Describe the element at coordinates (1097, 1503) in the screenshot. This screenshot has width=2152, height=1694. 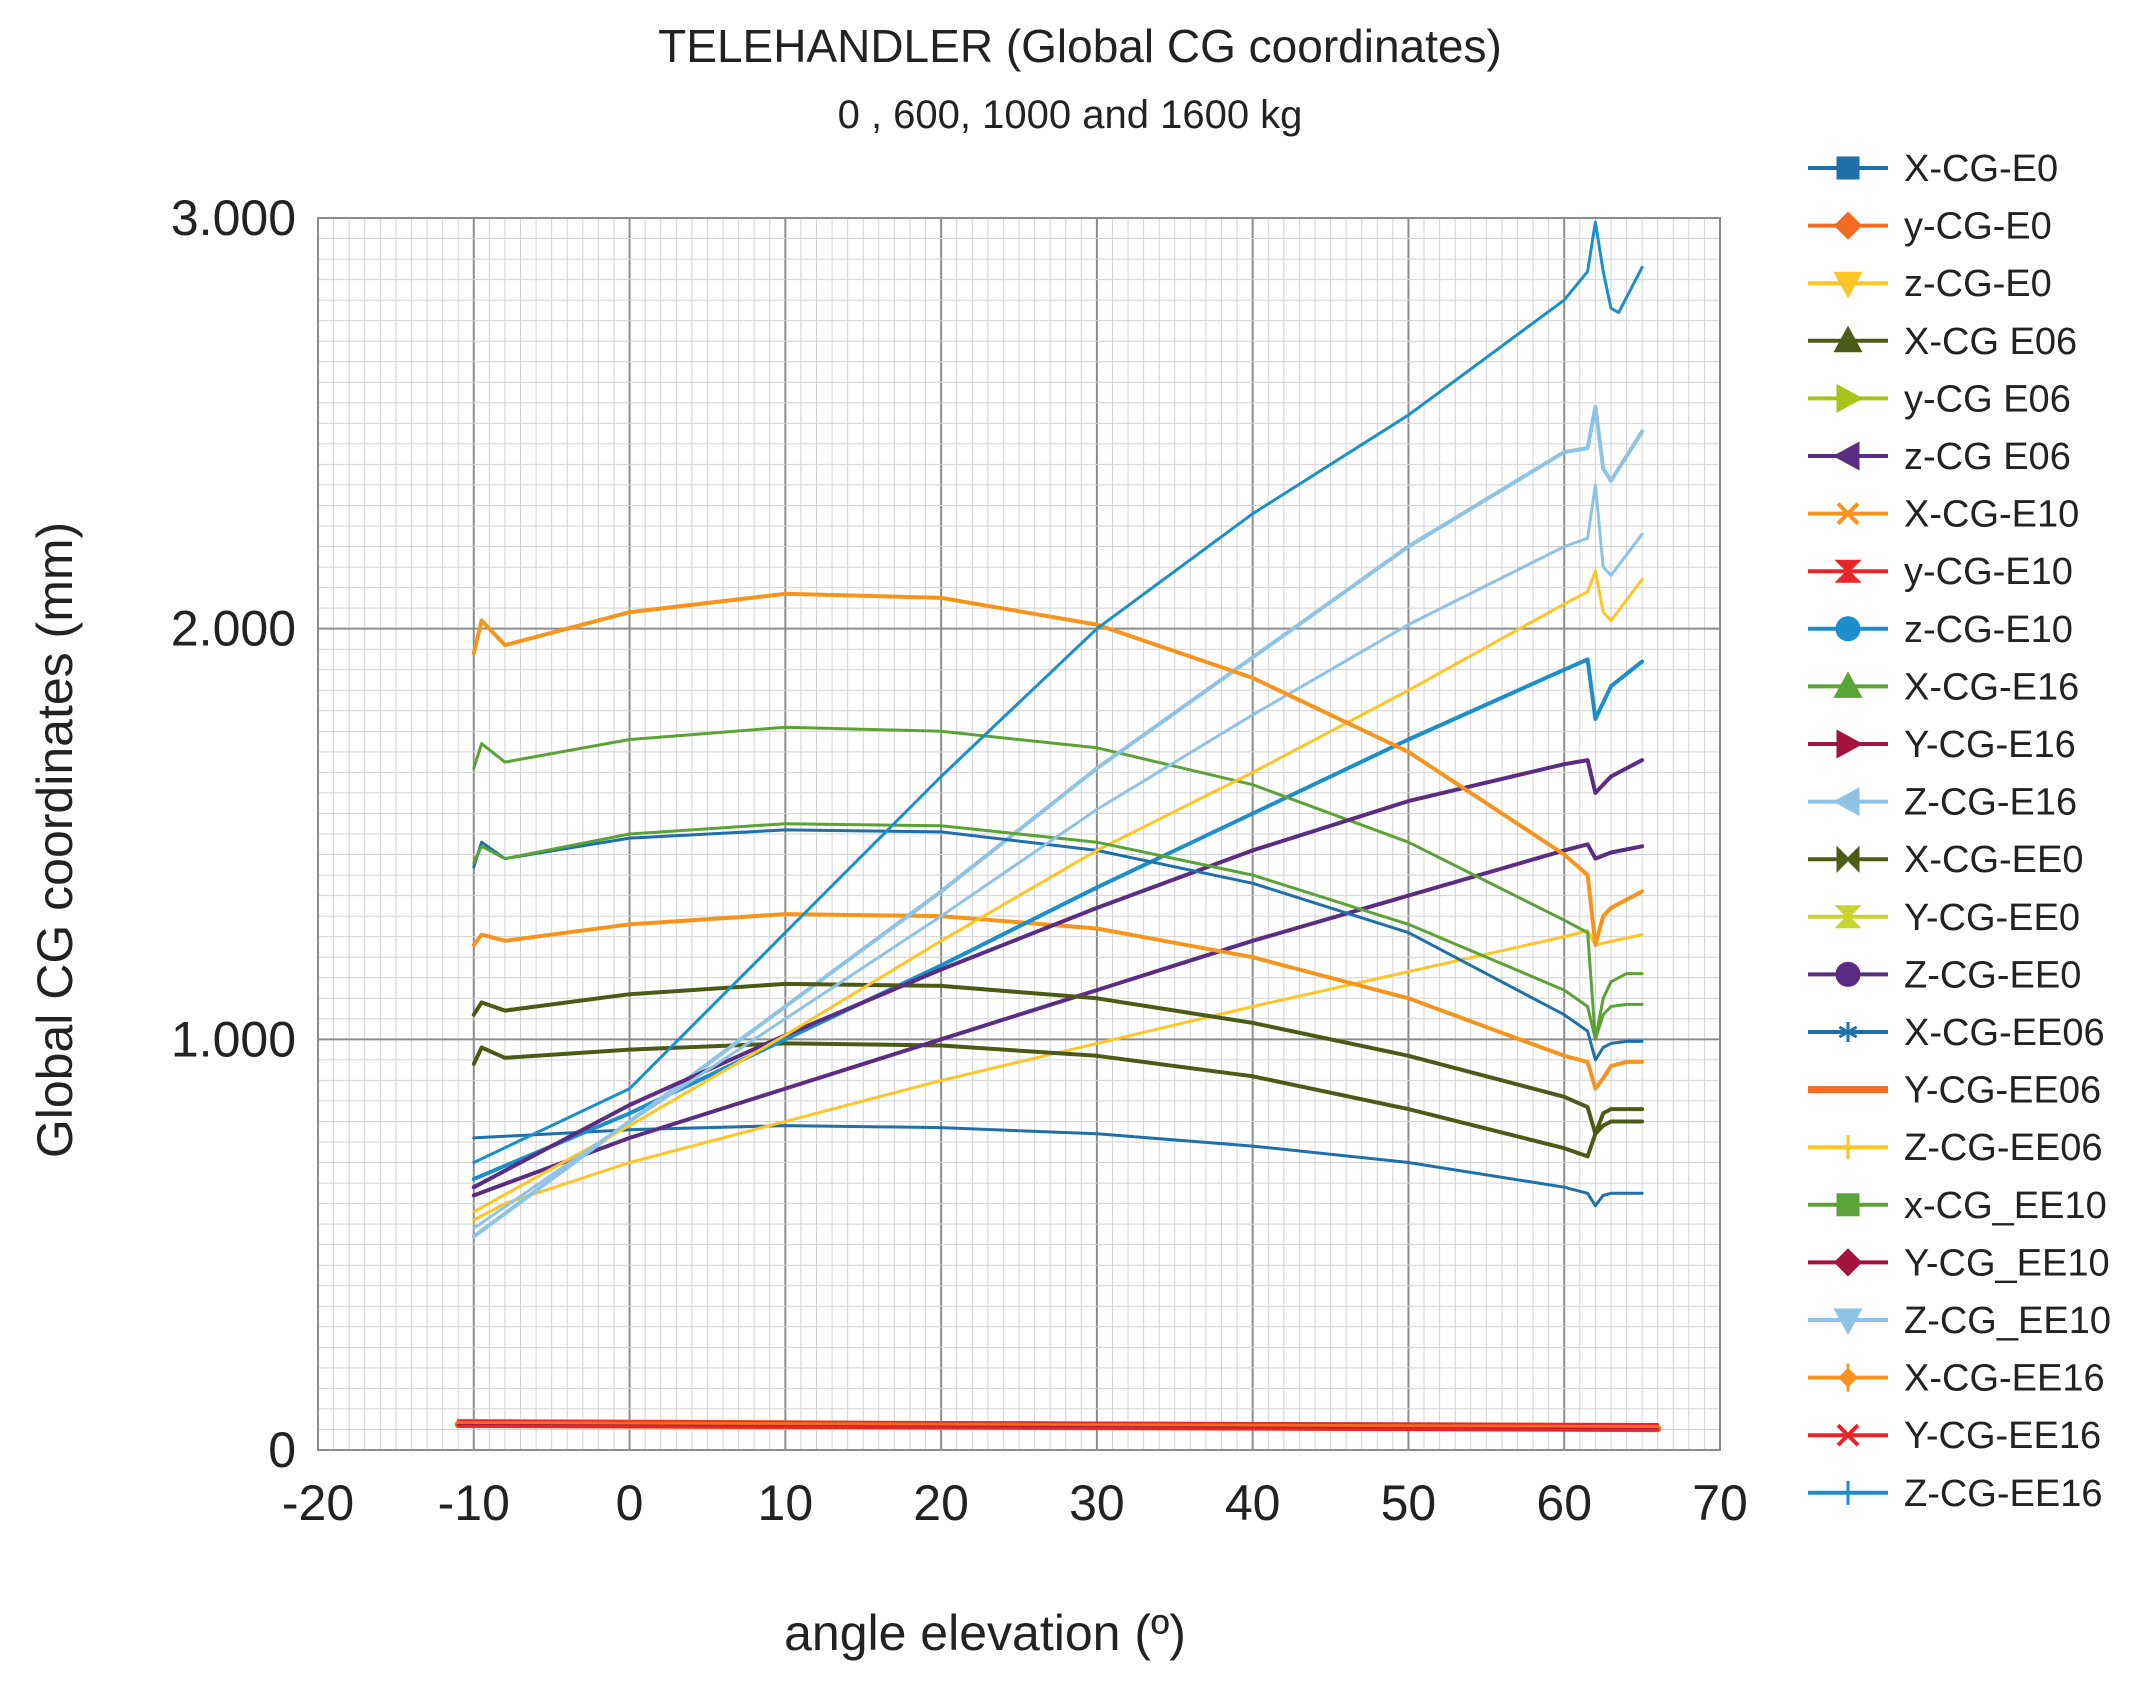
I see `x-tick-label: 30` at that location.